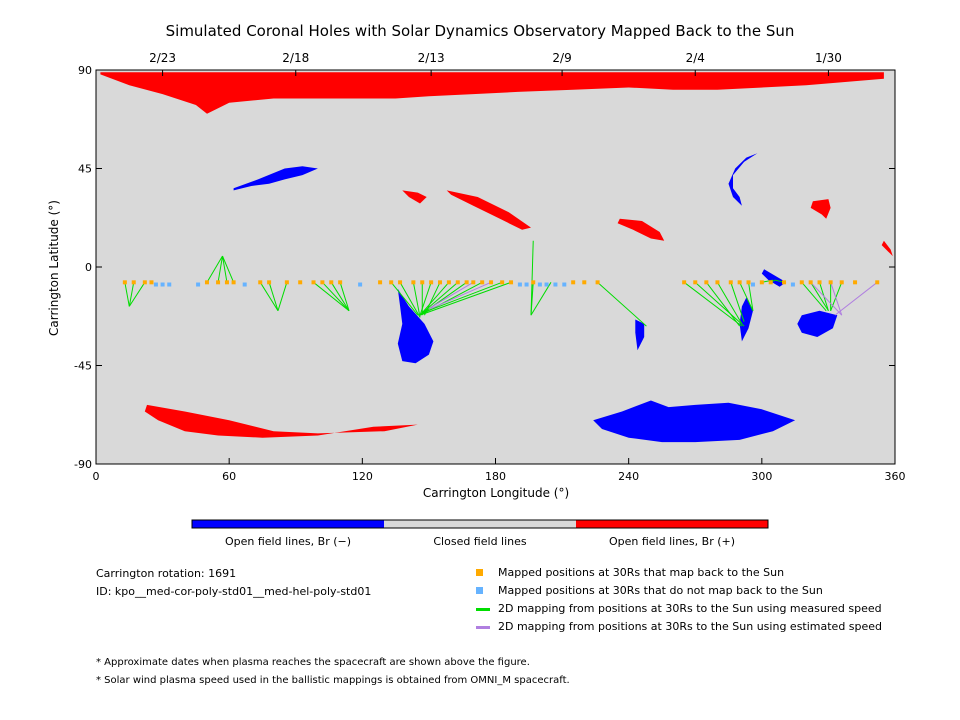 This screenshot has width=960, height=720. Describe the element at coordinates (288, 541) in the screenshot. I see `colorbar-label-negative: Open field lines, Br (−)` at that location.